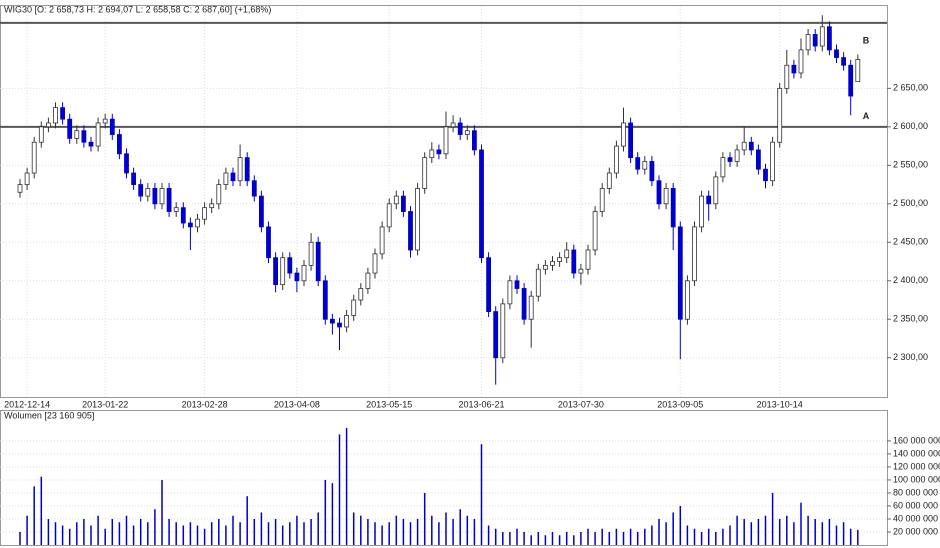 The image size is (940, 548). What do you see at coordinates (910, 280) in the screenshot?
I see `y-tick-label: 2 400,00` at bounding box center [910, 280].